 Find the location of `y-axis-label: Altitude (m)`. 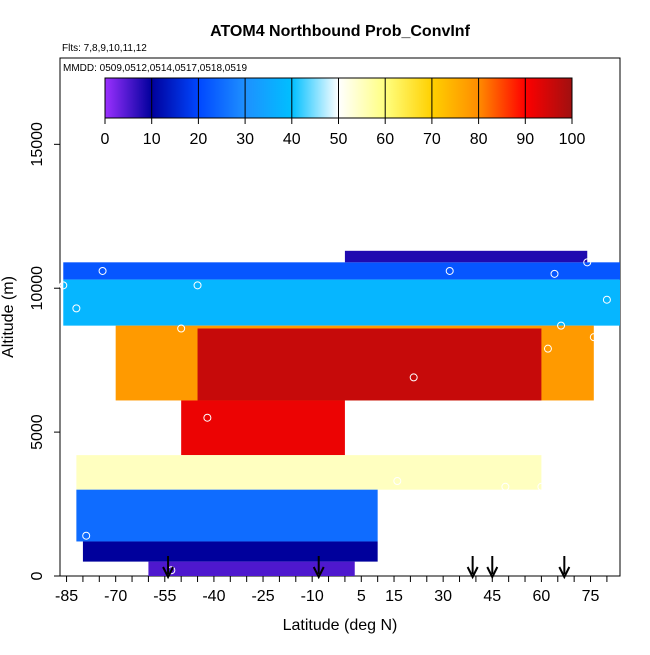

y-axis-label: Altitude (m) is located at coordinates (8, 317).